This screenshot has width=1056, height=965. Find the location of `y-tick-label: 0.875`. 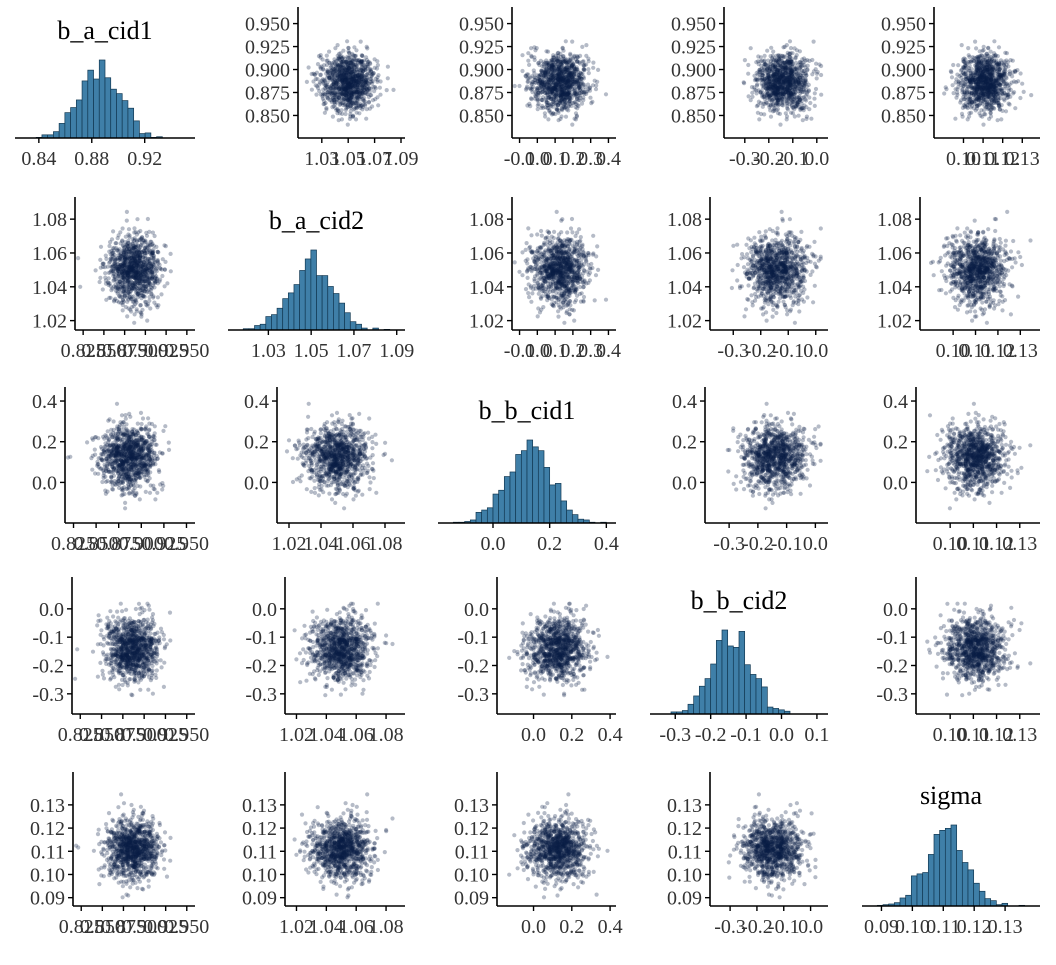

y-tick-label: 0.875 is located at coordinates (693, 93).